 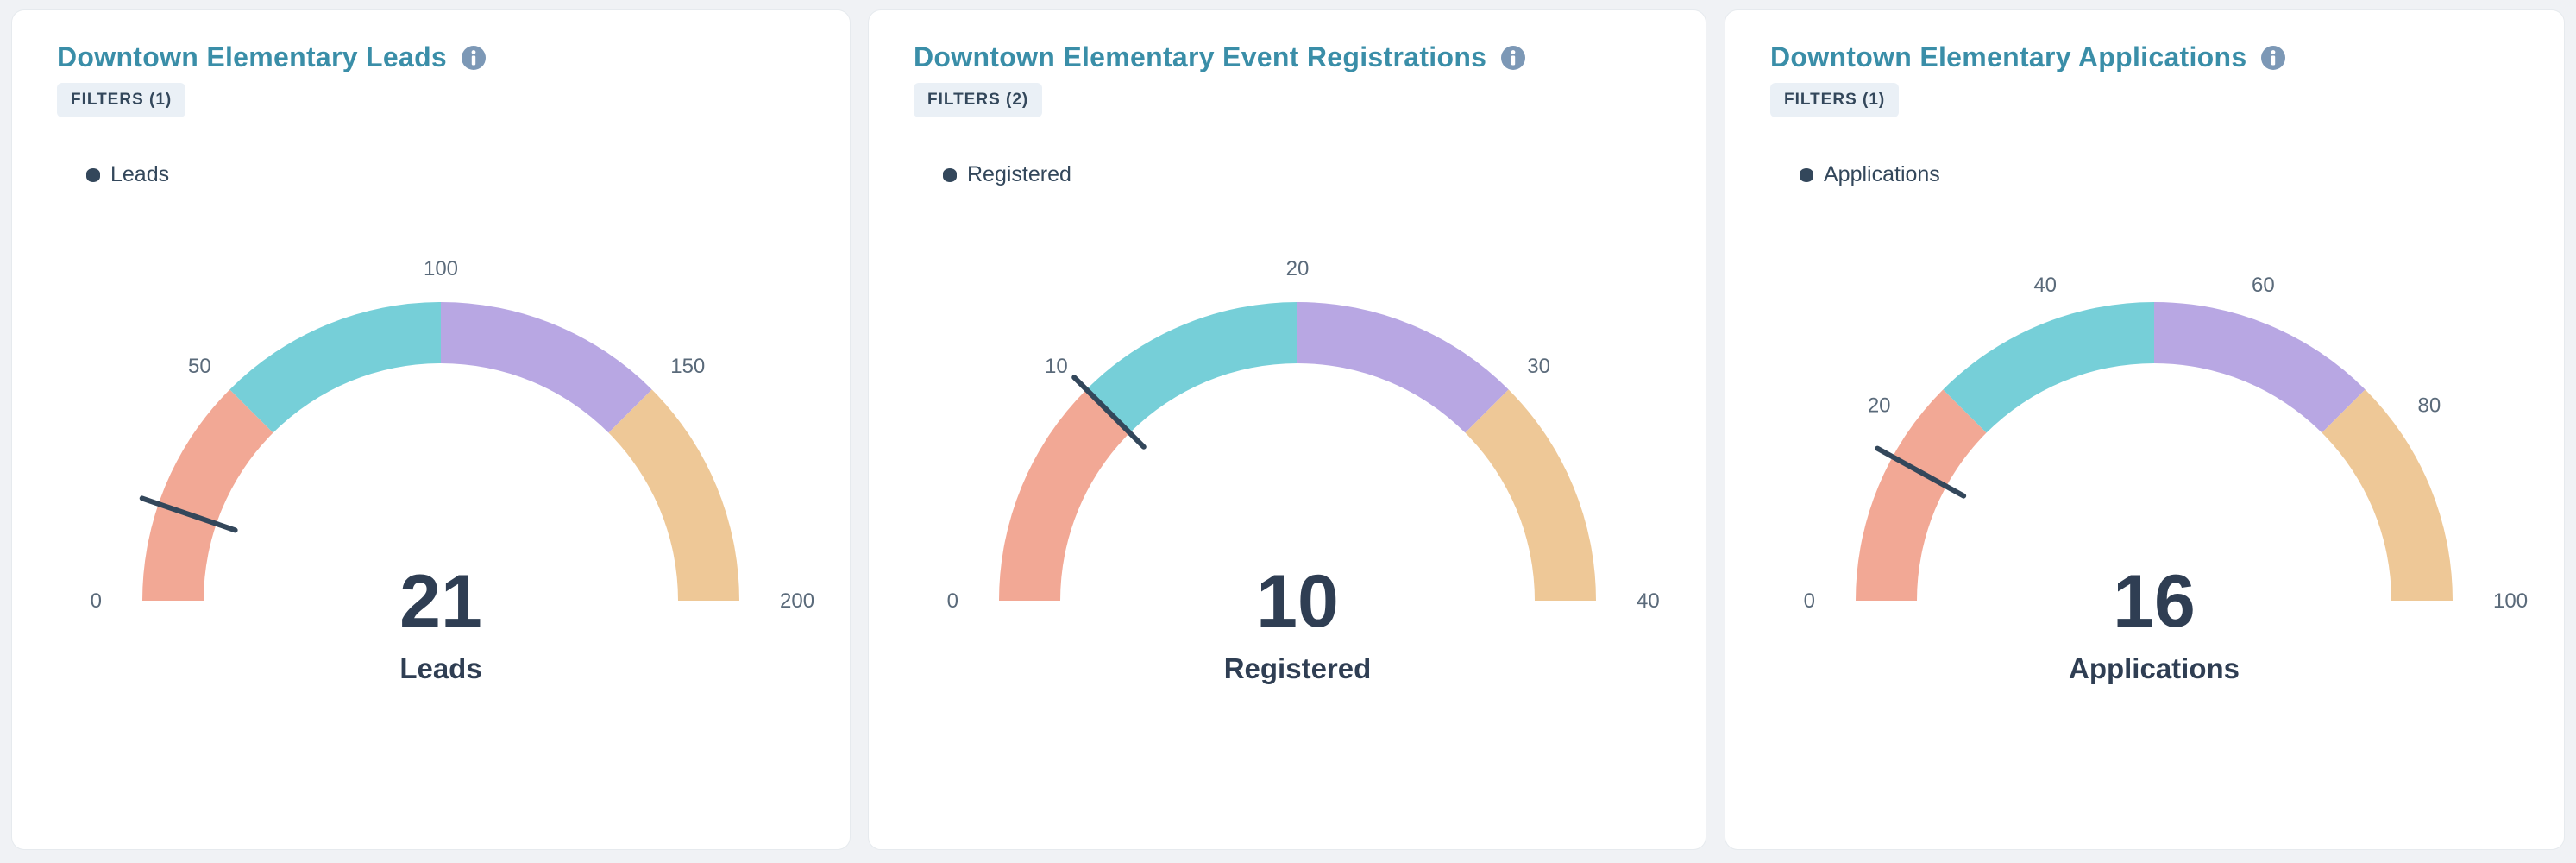 What do you see at coordinates (199, 366) in the screenshot?
I see `tick-label: 50` at bounding box center [199, 366].